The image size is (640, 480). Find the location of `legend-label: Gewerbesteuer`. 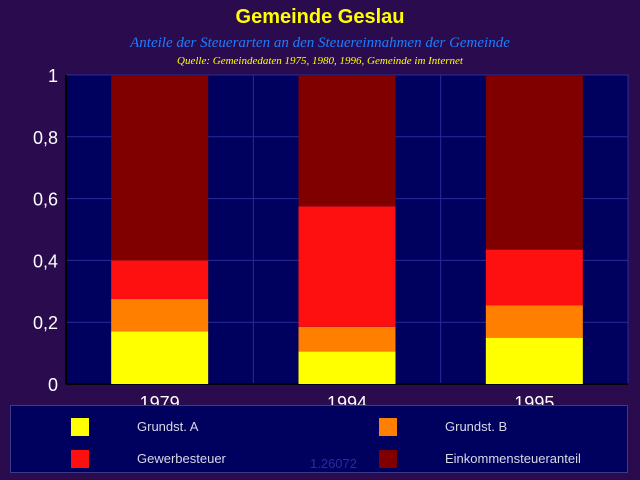

legend-label: Gewerbesteuer is located at coordinates (181, 458).